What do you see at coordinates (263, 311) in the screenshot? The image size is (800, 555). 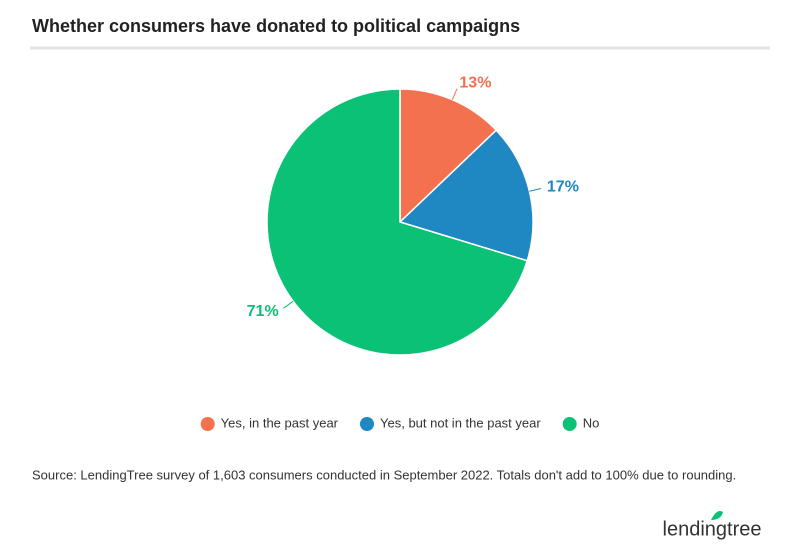 I see `data-label: 71%` at bounding box center [263, 311].